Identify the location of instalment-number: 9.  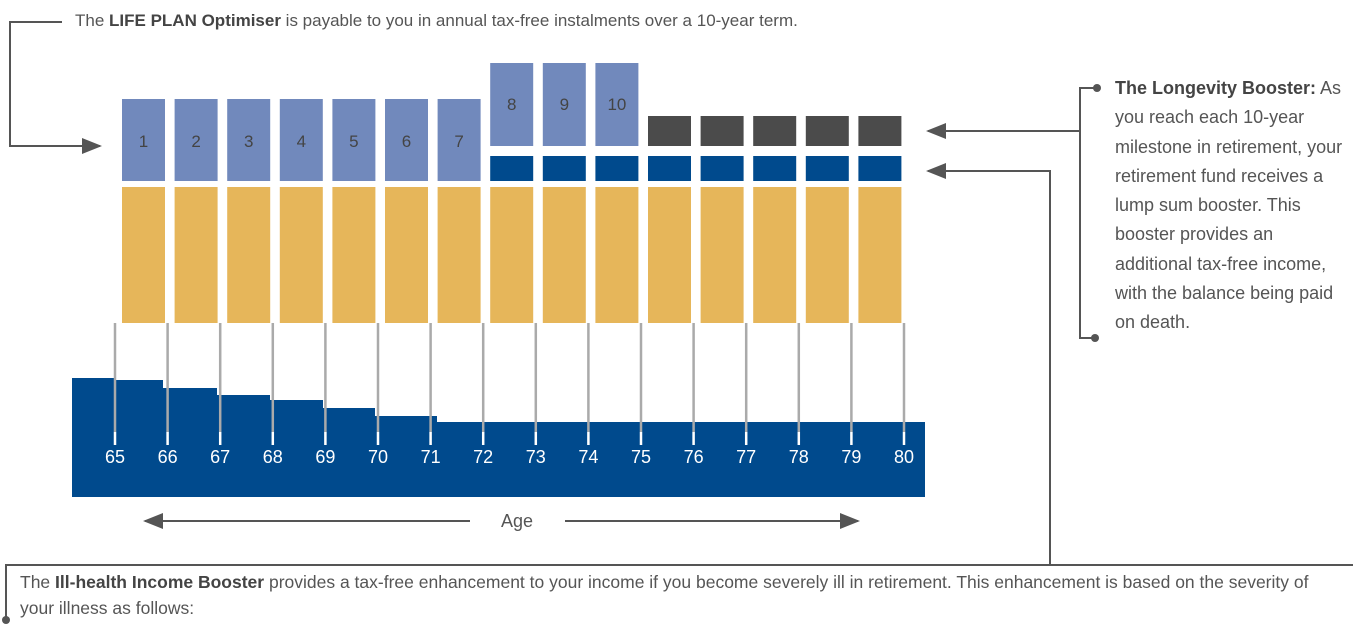
(564, 104).